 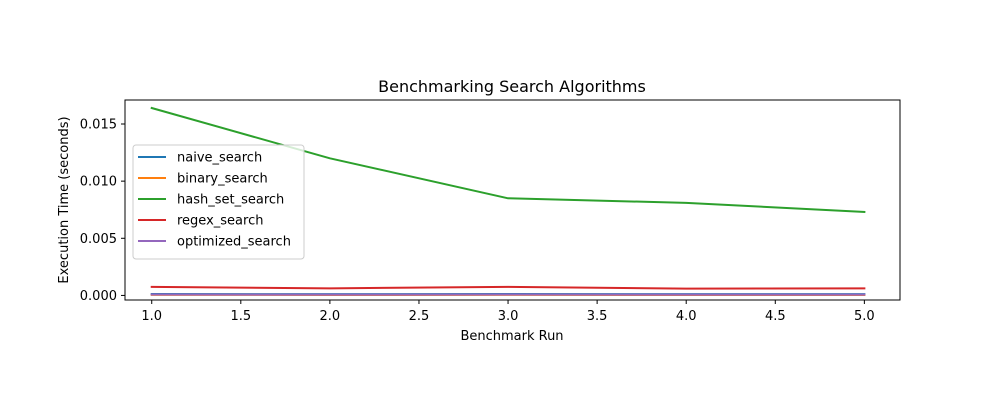 What do you see at coordinates (98, 182) in the screenshot?
I see `y-tick-label: 0.010` at bounding box center [98, 182].